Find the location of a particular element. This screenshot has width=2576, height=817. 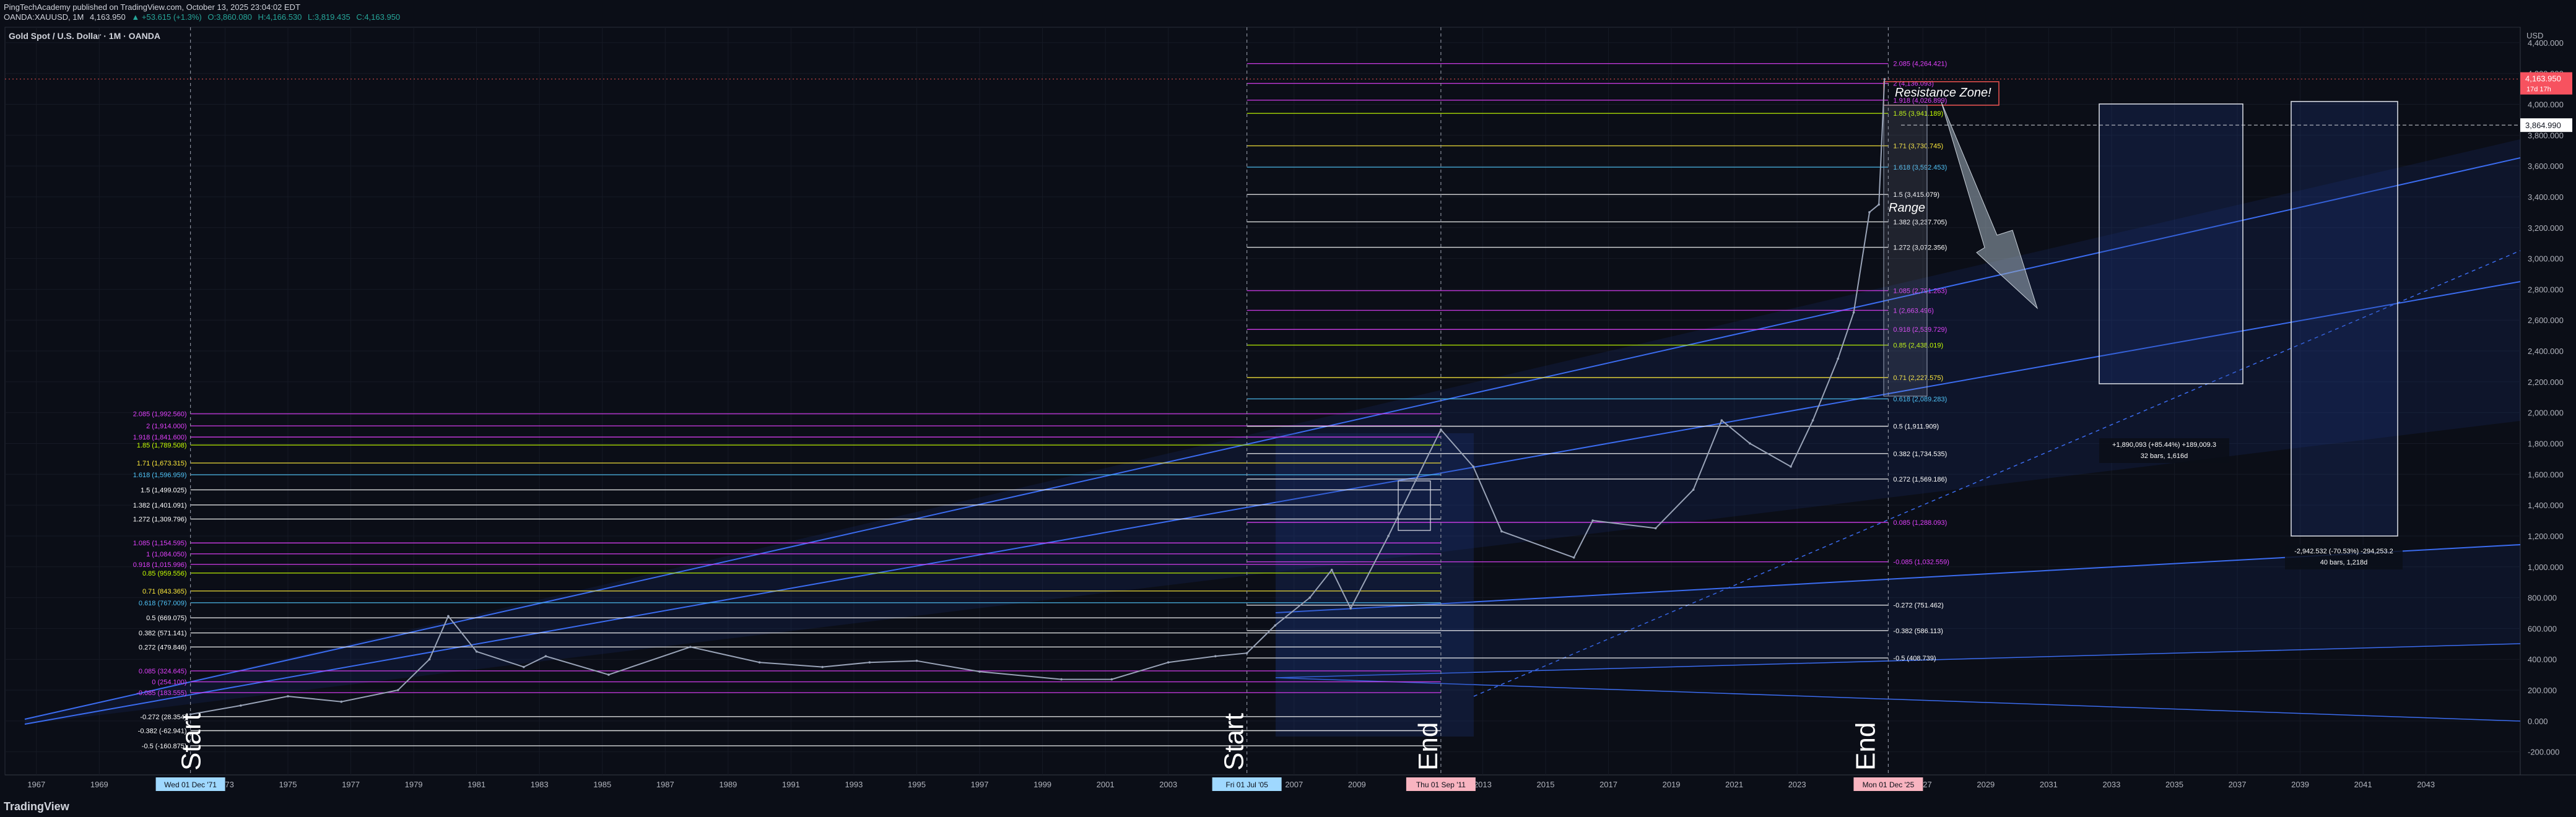

fib-level-label: -0.5 (-160.875) is located at coordinates (164, 746).